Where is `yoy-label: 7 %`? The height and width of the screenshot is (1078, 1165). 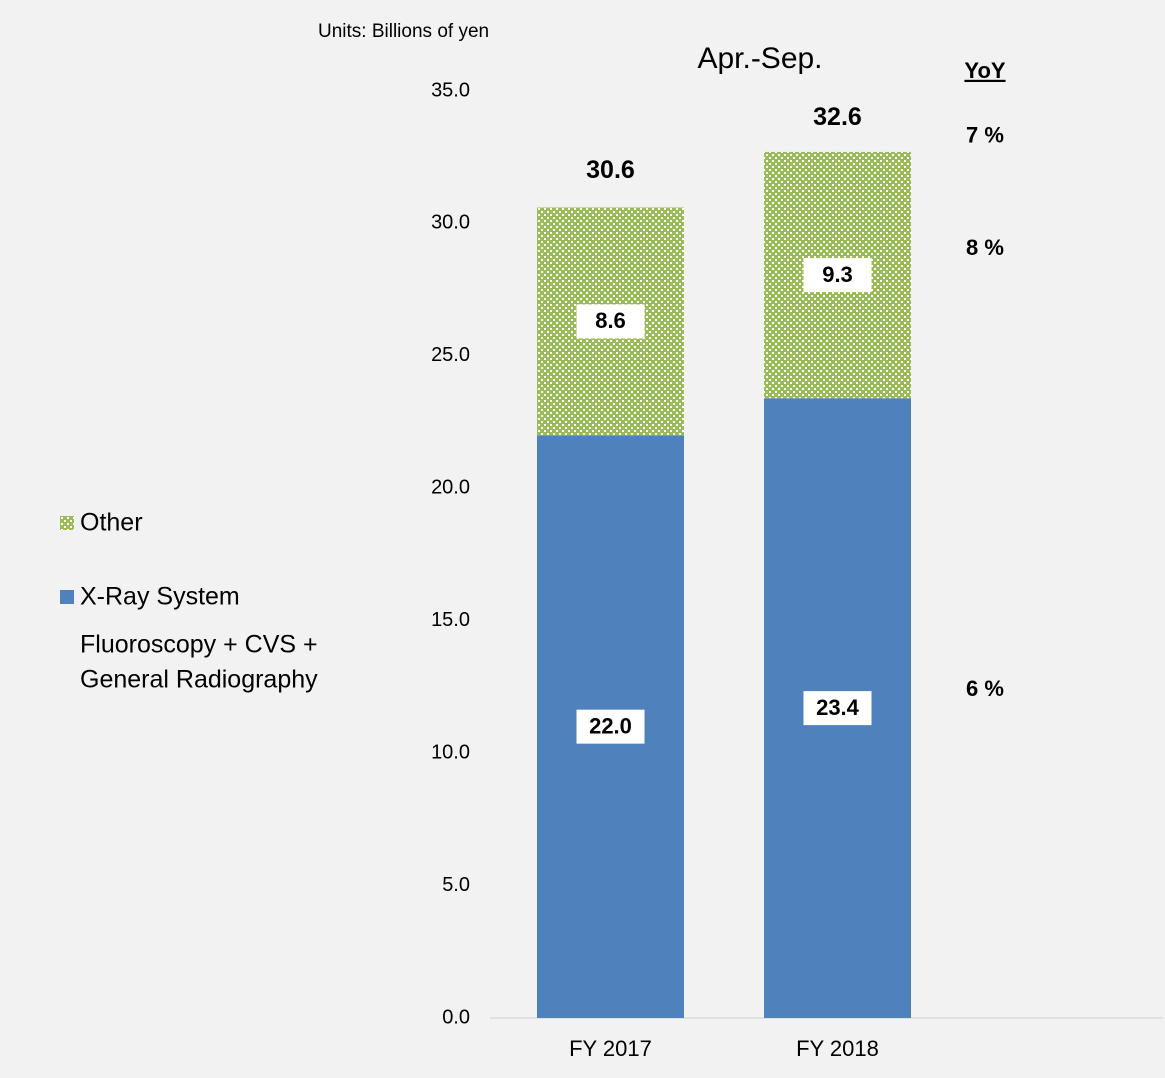 yoy-label: 7 % is located at coordinates (985, 134).